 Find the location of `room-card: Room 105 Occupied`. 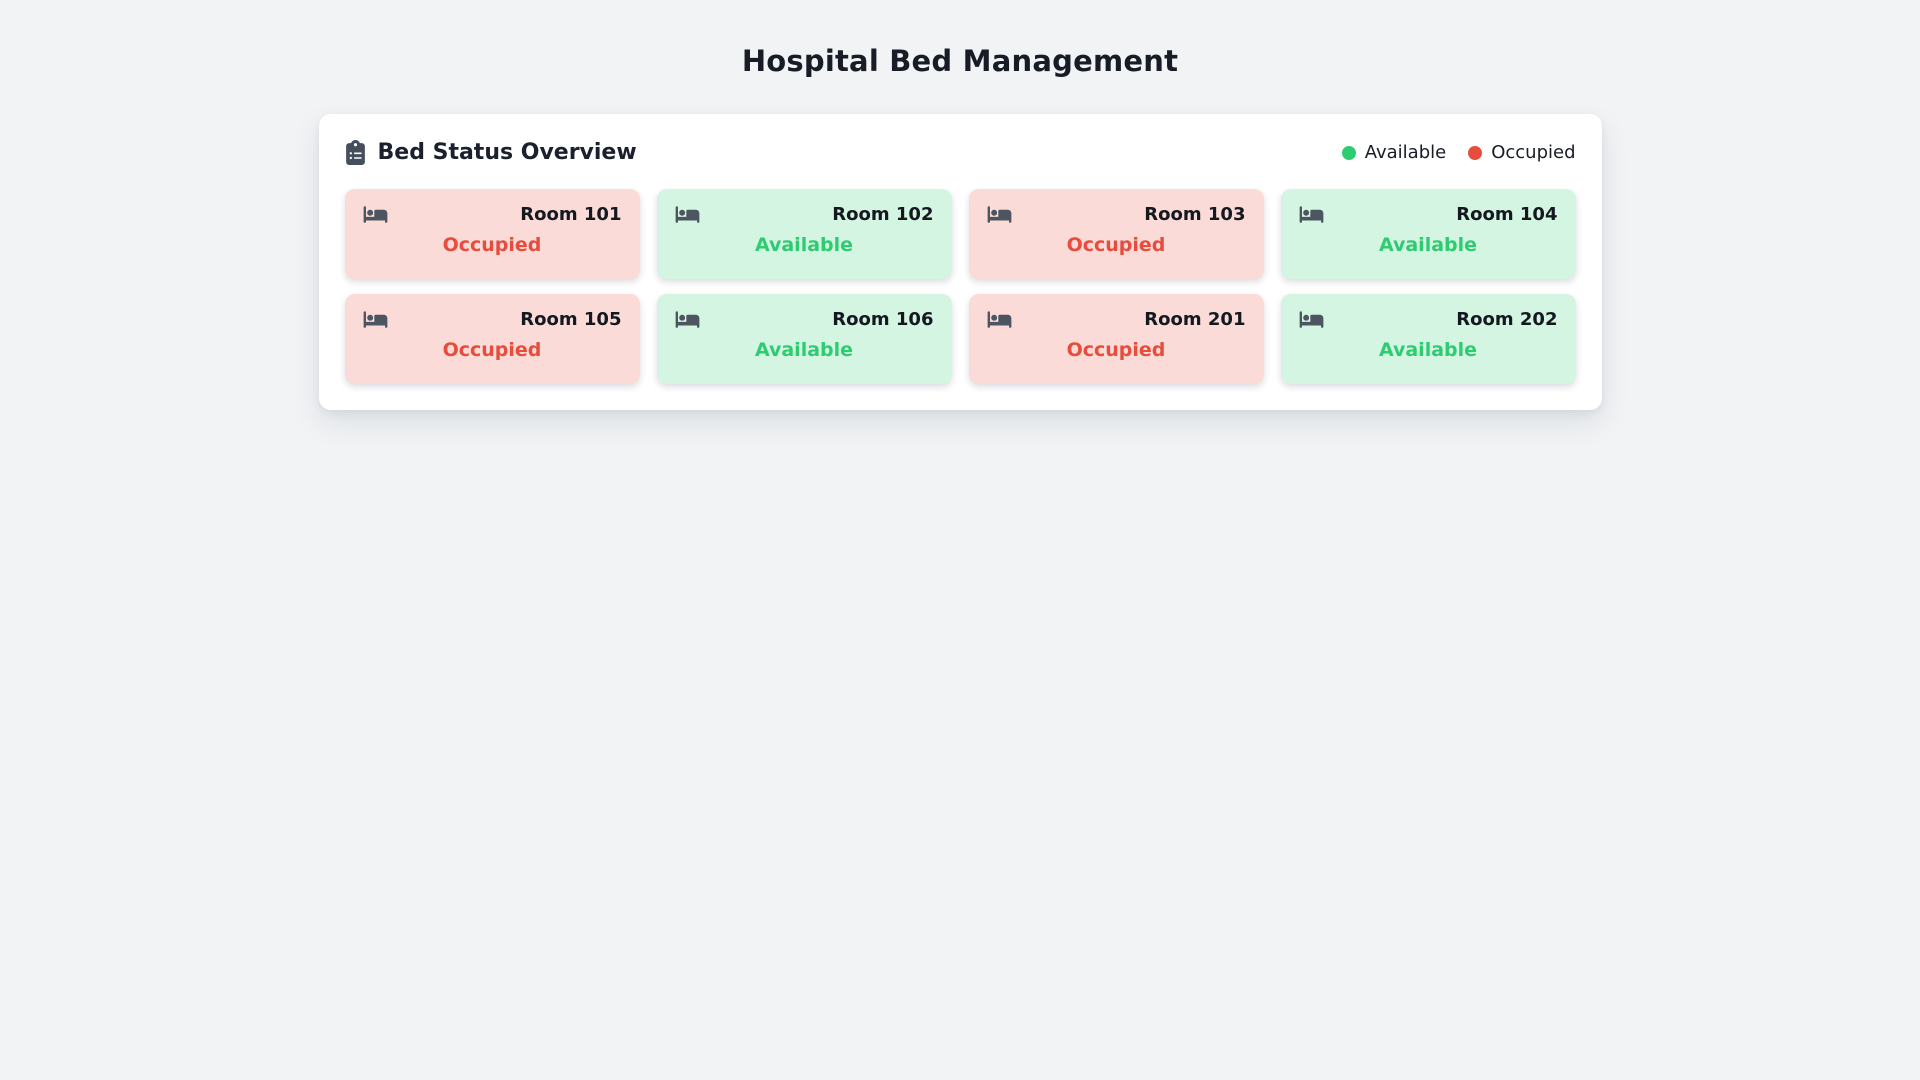

room-card: Room 105 Occupied is located at coordinates (492, 339).